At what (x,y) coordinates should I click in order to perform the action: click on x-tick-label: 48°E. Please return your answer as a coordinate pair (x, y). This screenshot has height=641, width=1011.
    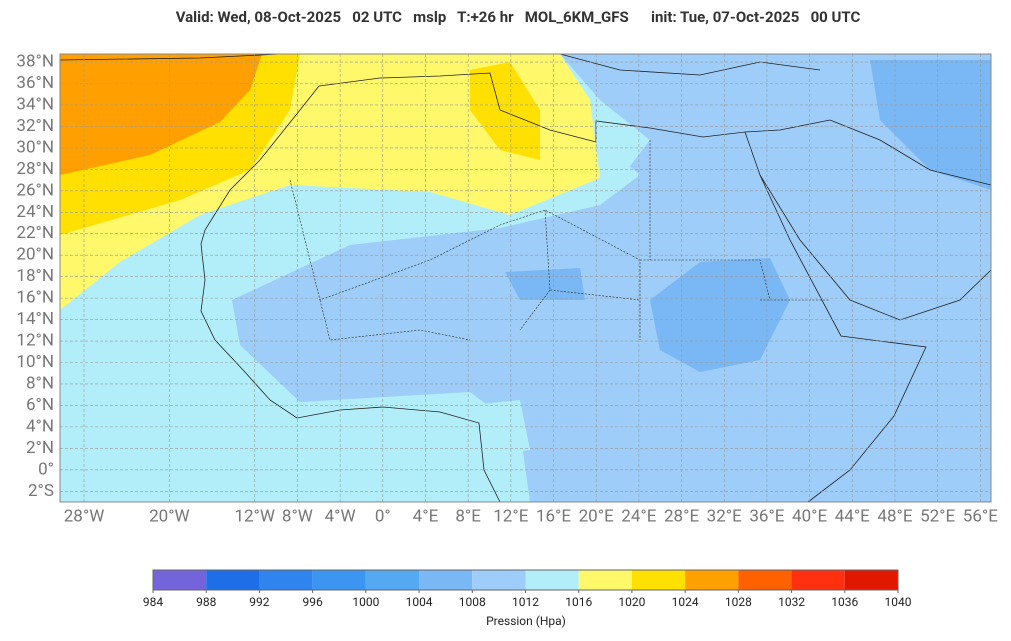
    Looking at the image, I should click on (894, 516).